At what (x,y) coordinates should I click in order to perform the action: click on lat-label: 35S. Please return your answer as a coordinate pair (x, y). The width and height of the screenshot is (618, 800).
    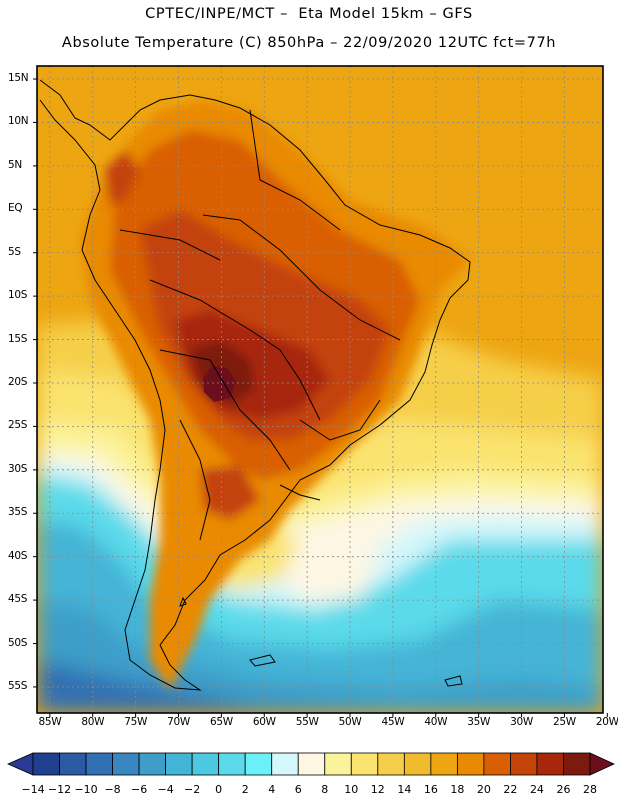
    Looking at the image, I should click on (18, 512).